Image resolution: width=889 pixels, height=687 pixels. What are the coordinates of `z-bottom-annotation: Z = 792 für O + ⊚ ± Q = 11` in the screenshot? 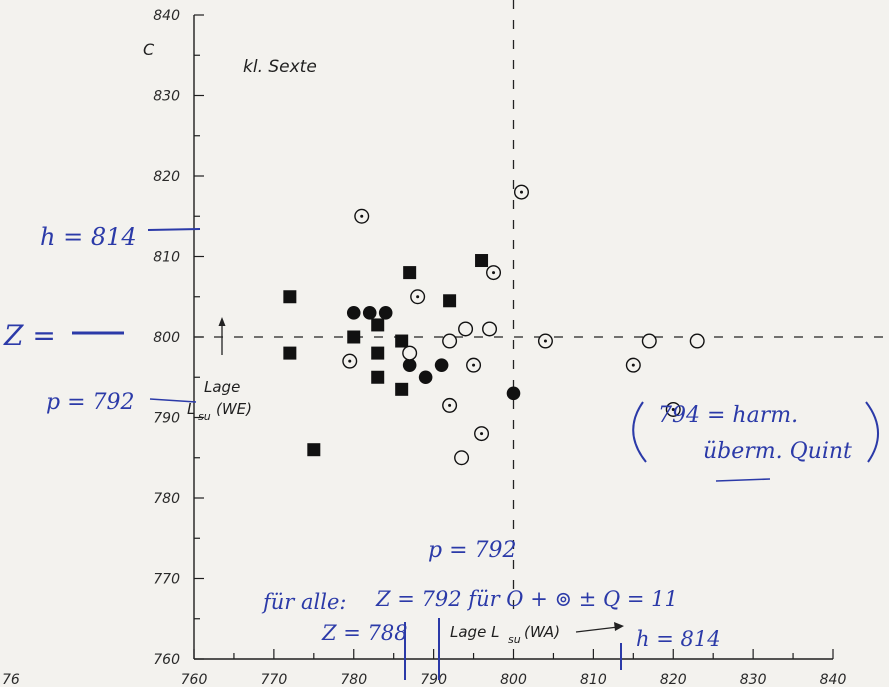 It's located at (526, 599).